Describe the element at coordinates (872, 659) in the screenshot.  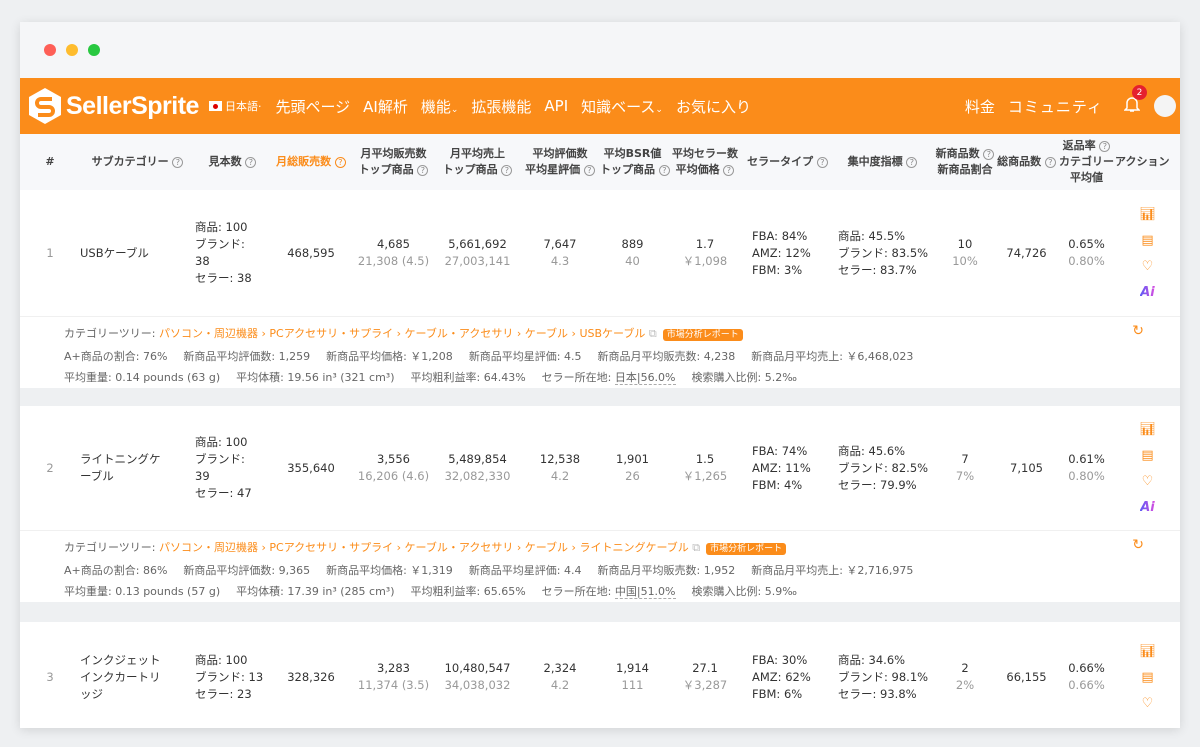
I see `concentration-line: 商品: 34.6%` at that location.